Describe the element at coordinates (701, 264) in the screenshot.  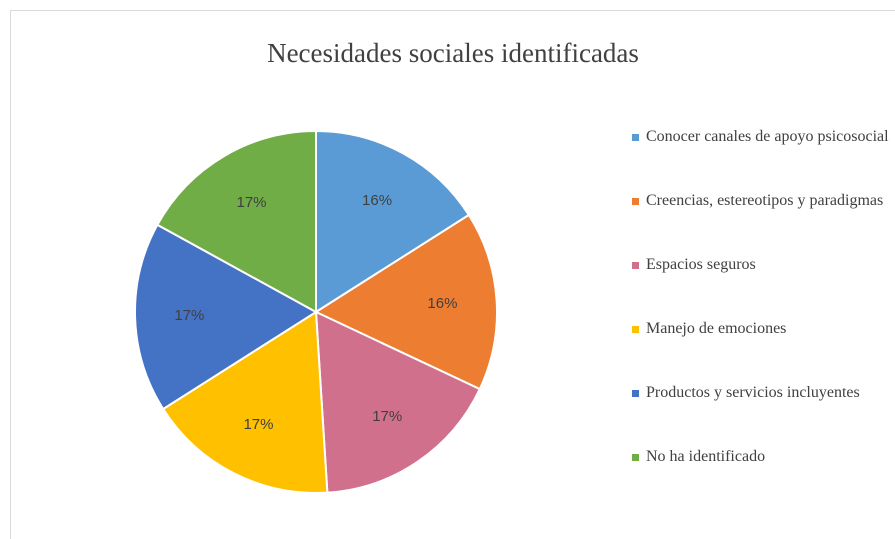
I see `legend-label: Espacios seguros` at that location.